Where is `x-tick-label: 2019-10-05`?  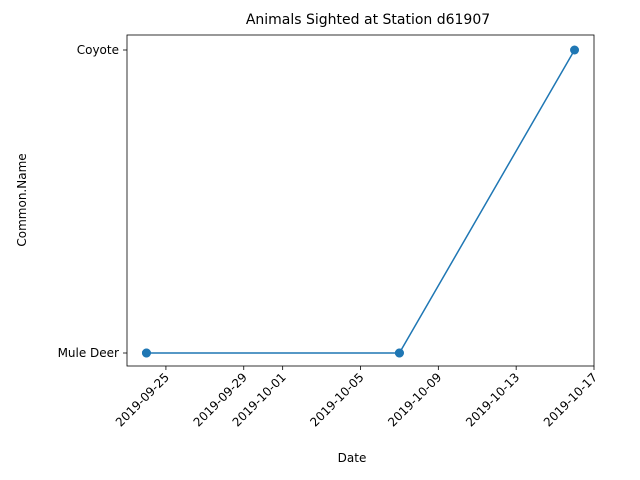 x-tick-label: 2019-10-05 is located at coordinates (336, 399).